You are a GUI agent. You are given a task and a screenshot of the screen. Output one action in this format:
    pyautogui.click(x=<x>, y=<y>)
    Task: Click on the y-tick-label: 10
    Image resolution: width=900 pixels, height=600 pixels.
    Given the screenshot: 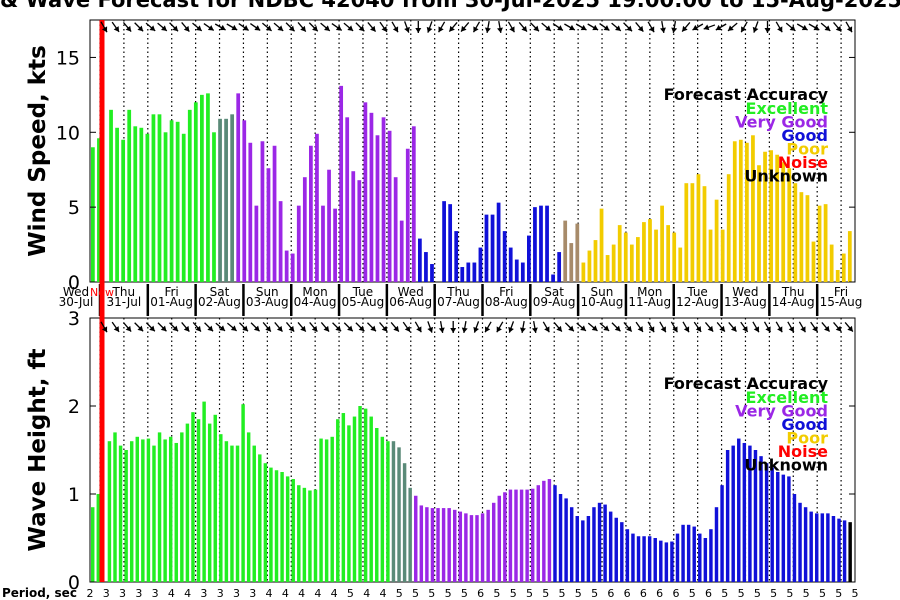 What is the action you would take?
    pyautogui.click(x=68, y=133)
    